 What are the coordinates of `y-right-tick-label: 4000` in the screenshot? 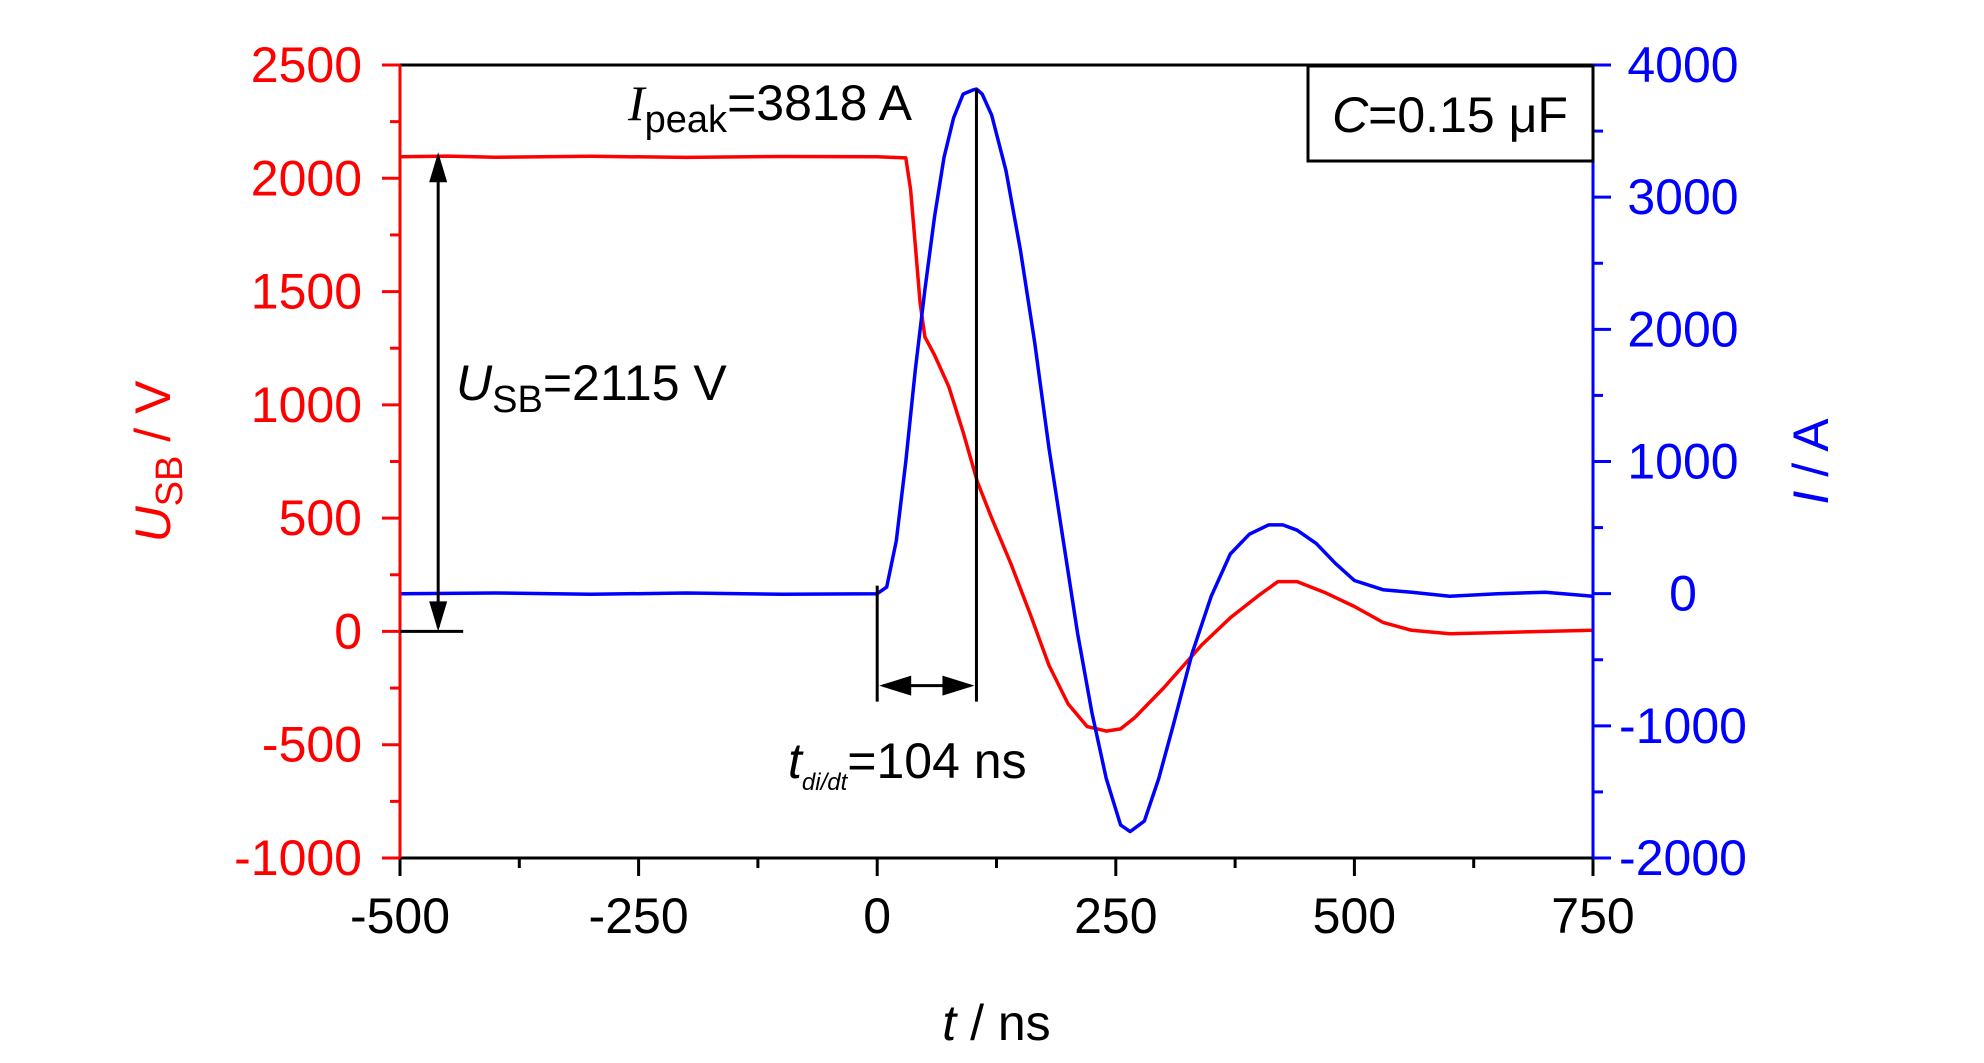 It's located at (1682, 65).